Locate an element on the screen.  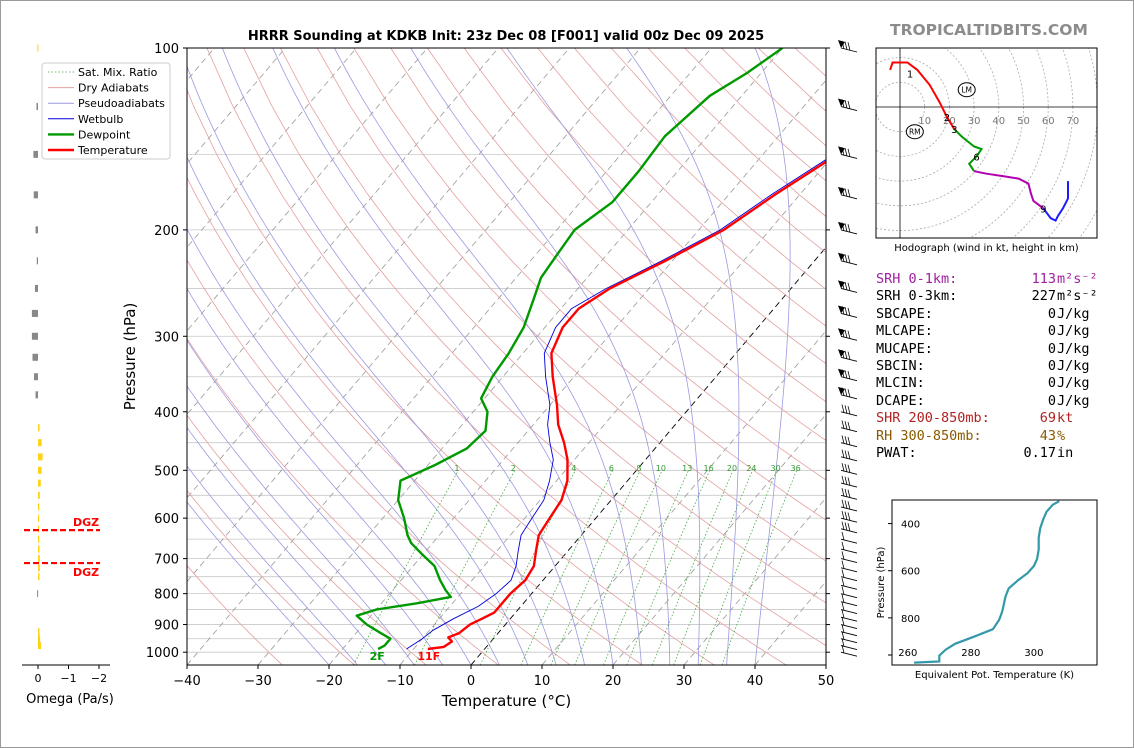
hodo-ring-label: 60 is located at coordinates (1048, 121).